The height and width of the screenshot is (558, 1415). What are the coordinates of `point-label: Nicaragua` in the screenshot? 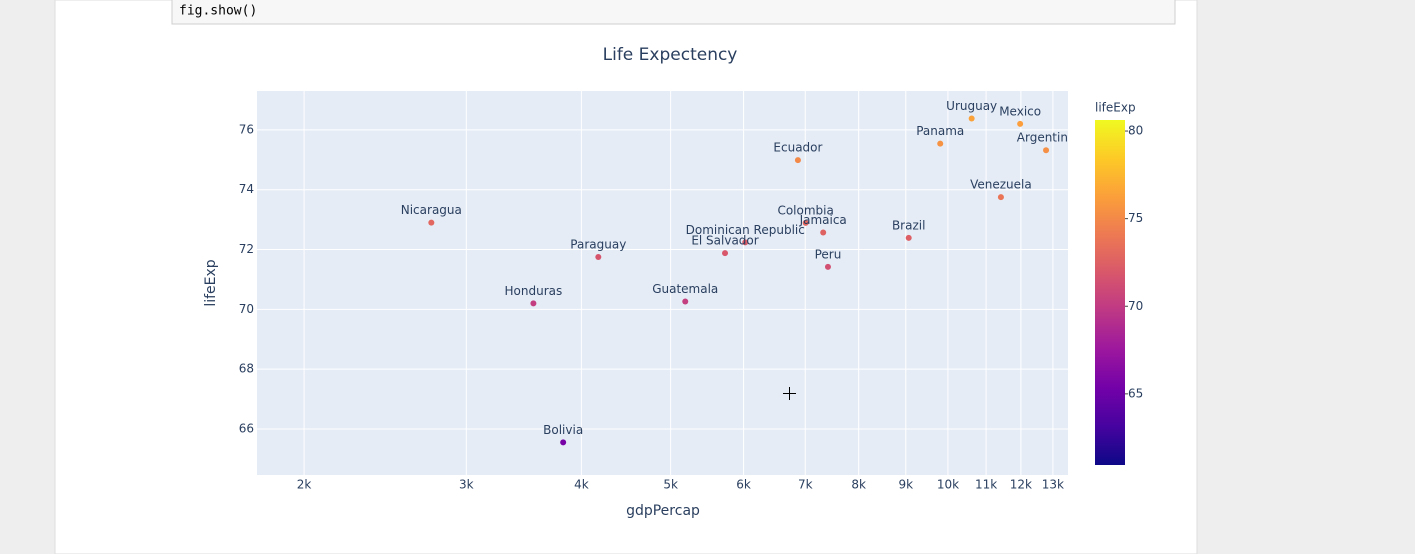 It's located at (431, 210).